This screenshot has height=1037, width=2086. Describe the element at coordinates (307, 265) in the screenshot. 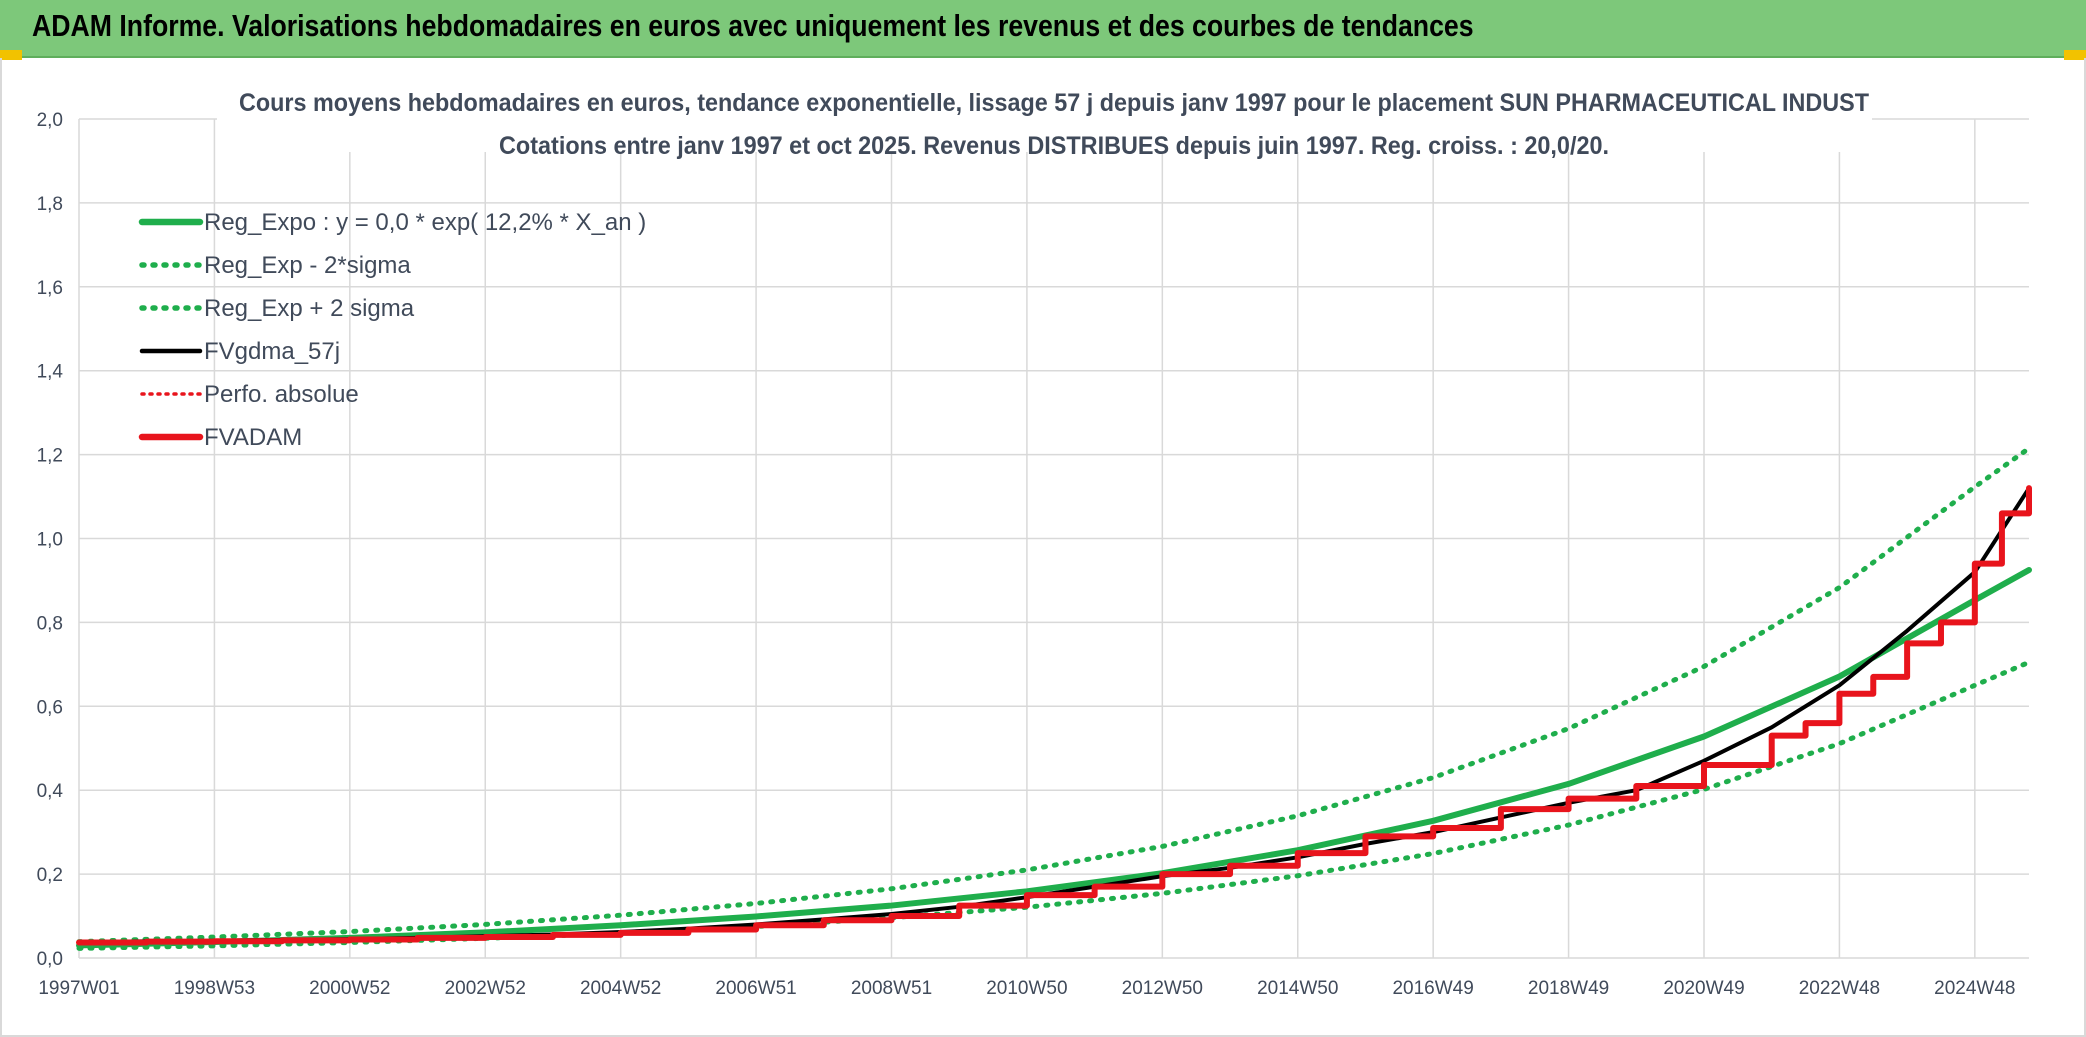

I see `legend-label: Reg_Exp - 2*sigma` at that location.